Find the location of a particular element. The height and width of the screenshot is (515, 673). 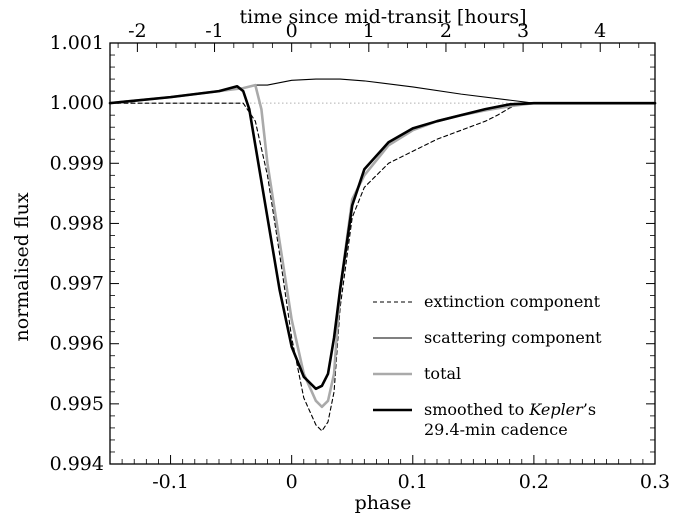

top-tick-label: 1 is located at coordinates (369, 31).